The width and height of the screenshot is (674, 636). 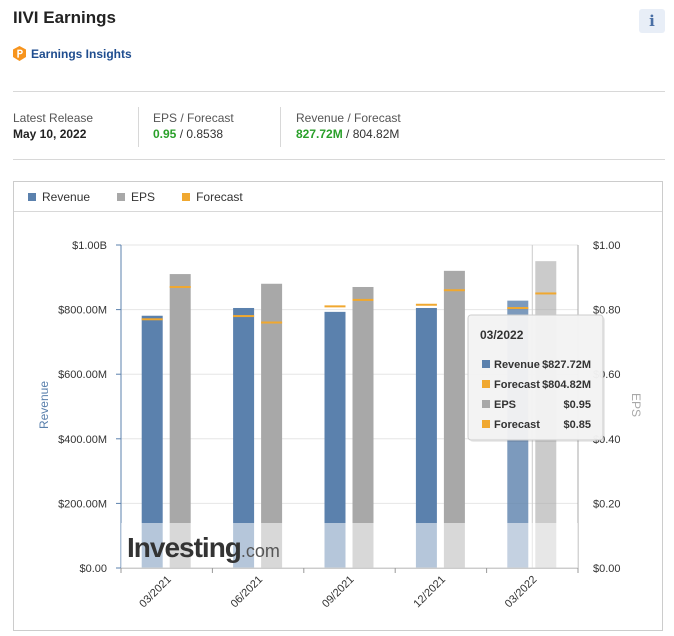 What do you see at coordinates (348, 126) in the screenshot?
I see `revenue-stat: Revenue / Forecast 827.72M / 804.82M` at bounding box center [348, 126].